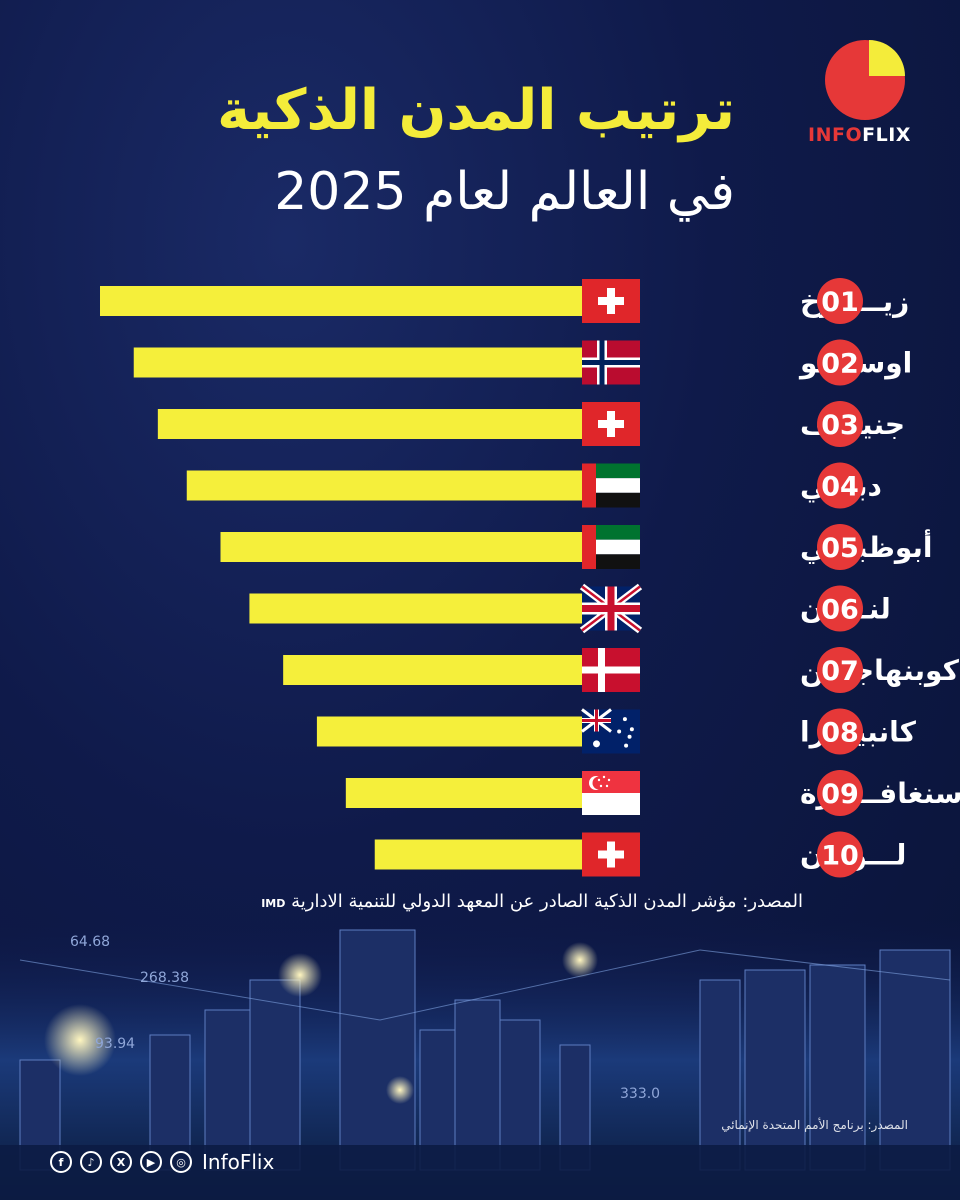 The image size is (960, 1200). Describe the element at coordinates (865, 80) in the screenshot. I see `logo-pie-icon` at that location.